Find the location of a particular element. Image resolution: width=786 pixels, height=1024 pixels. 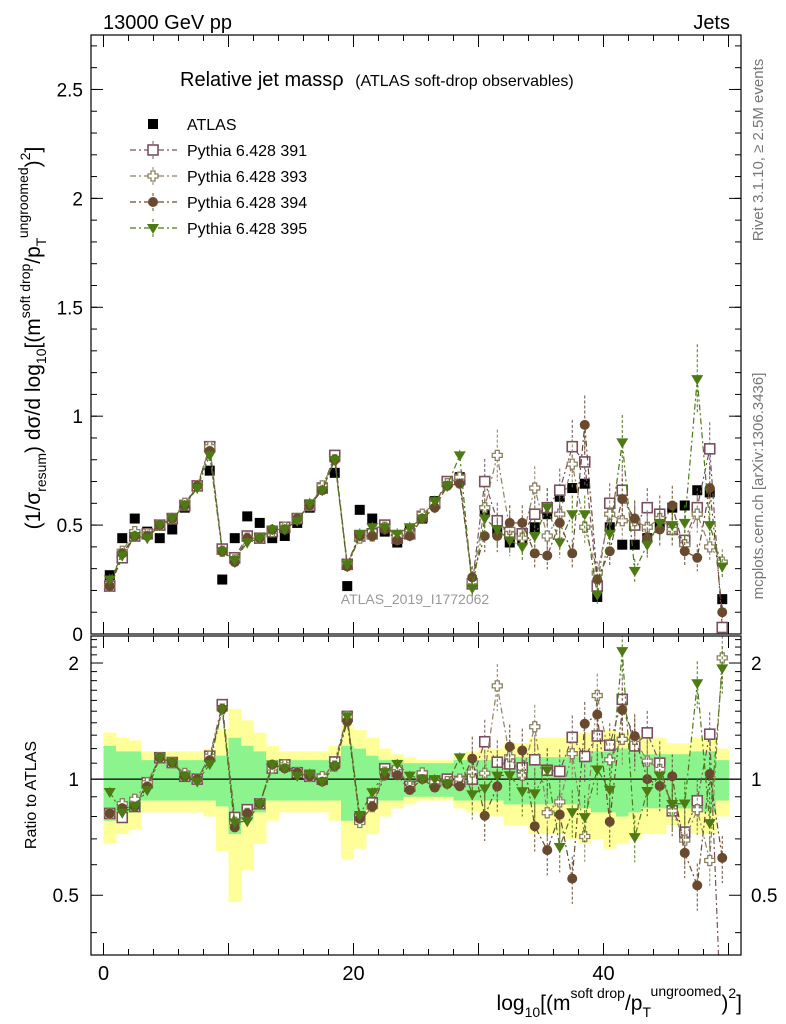

x-tick-label: 20 is located at coordinates (353, 974).